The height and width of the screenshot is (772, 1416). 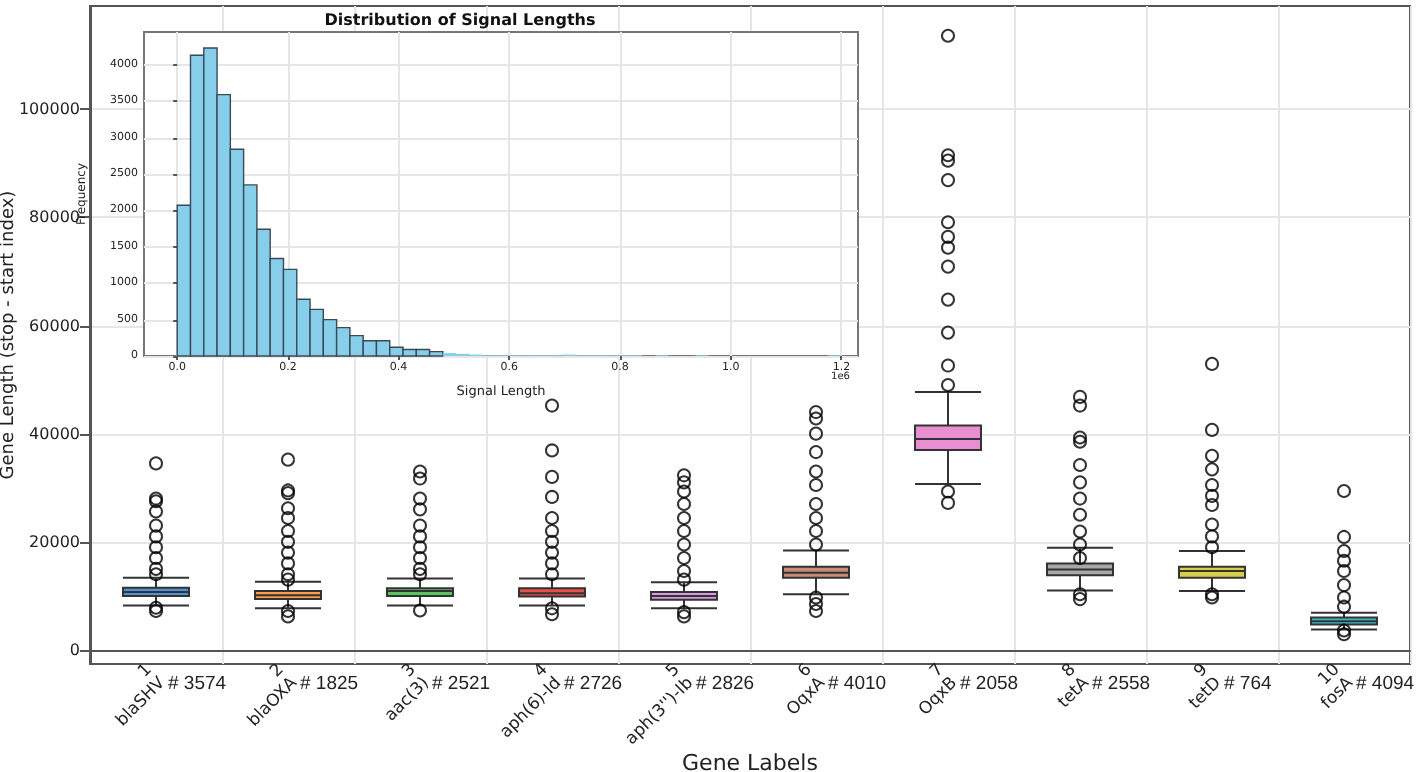 I want to click on text: # 2726, so click(x=593, y=684).